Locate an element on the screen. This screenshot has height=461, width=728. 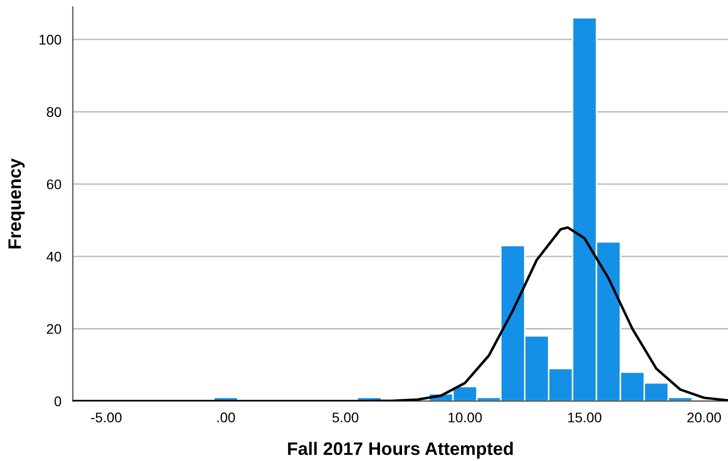
y-axis-title: Frequency is located at coordinates (16, 203).